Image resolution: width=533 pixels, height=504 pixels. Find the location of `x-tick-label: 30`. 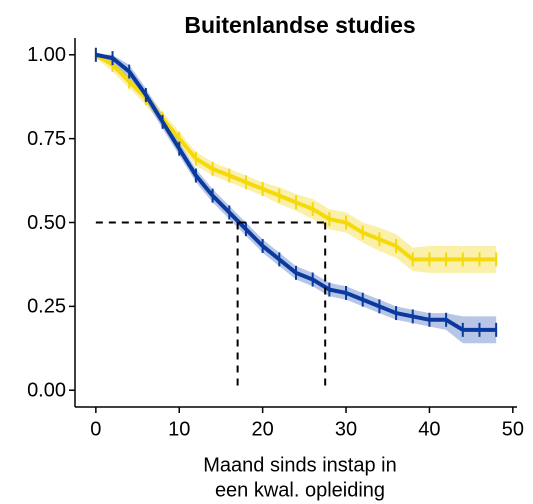

x-tick-label: 30 is located at coordinates (346, 429).